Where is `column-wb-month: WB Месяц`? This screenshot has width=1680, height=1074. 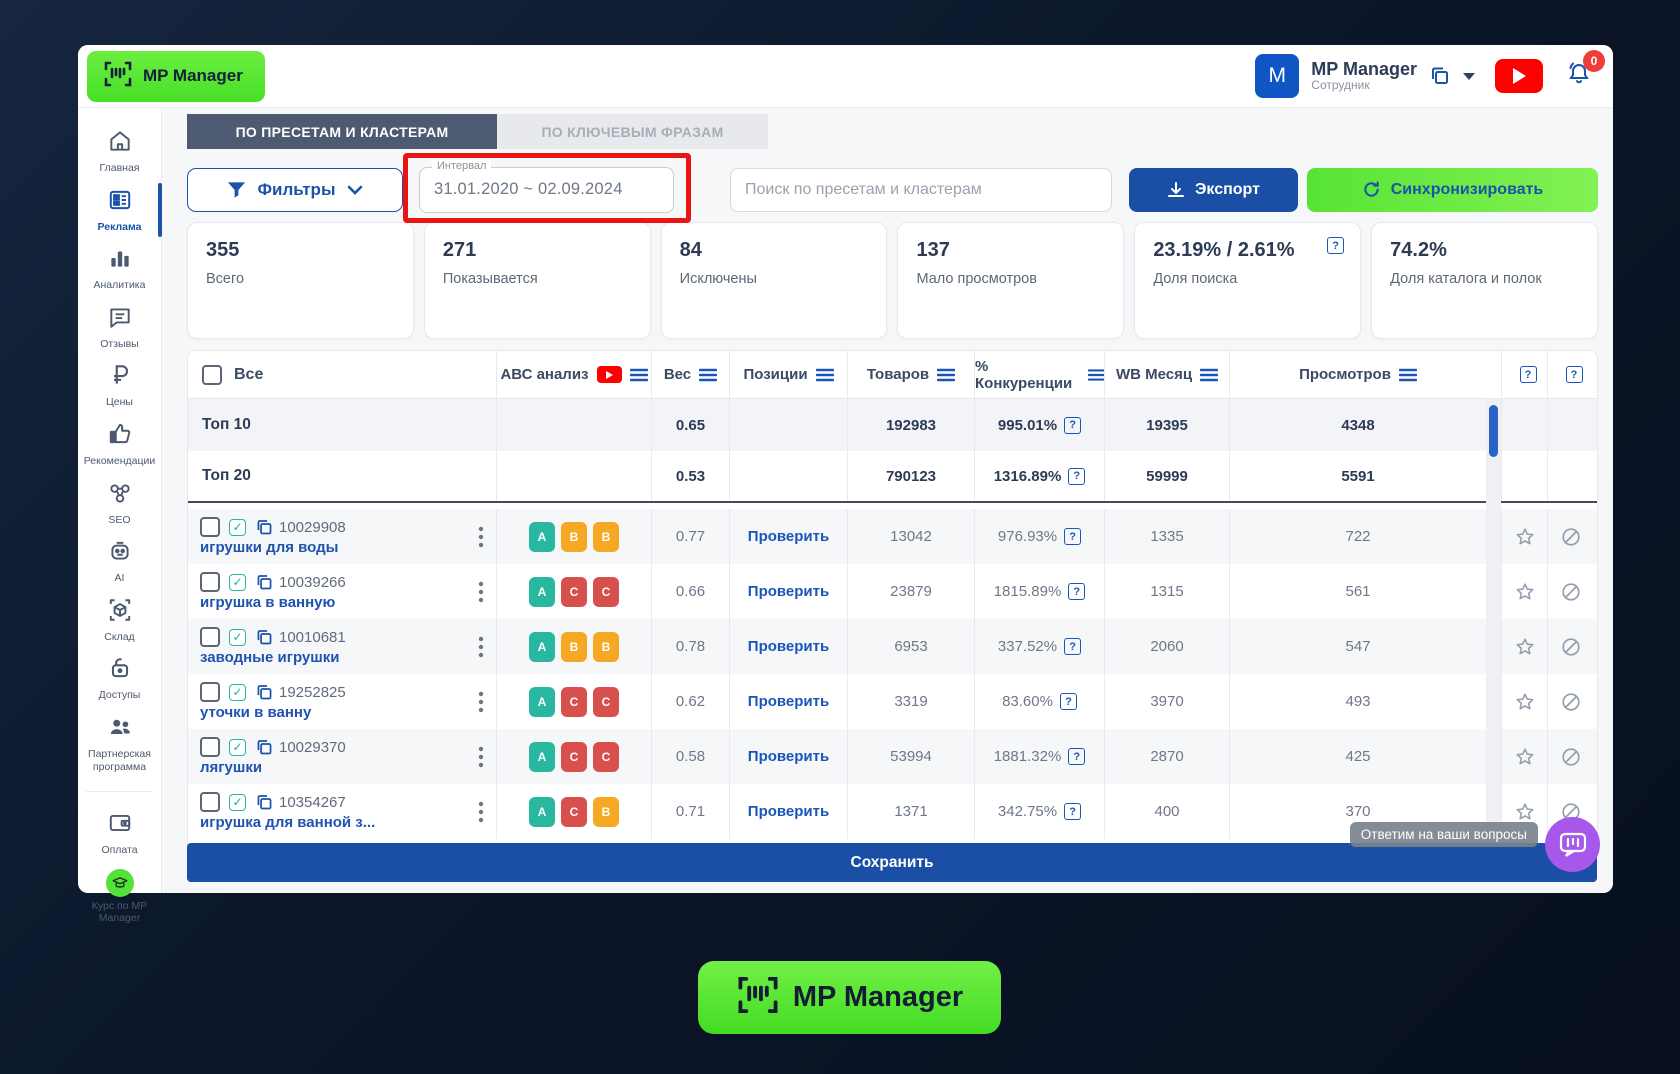
column-wb-month: WB Месяц is located at coordinates (1166, 374).